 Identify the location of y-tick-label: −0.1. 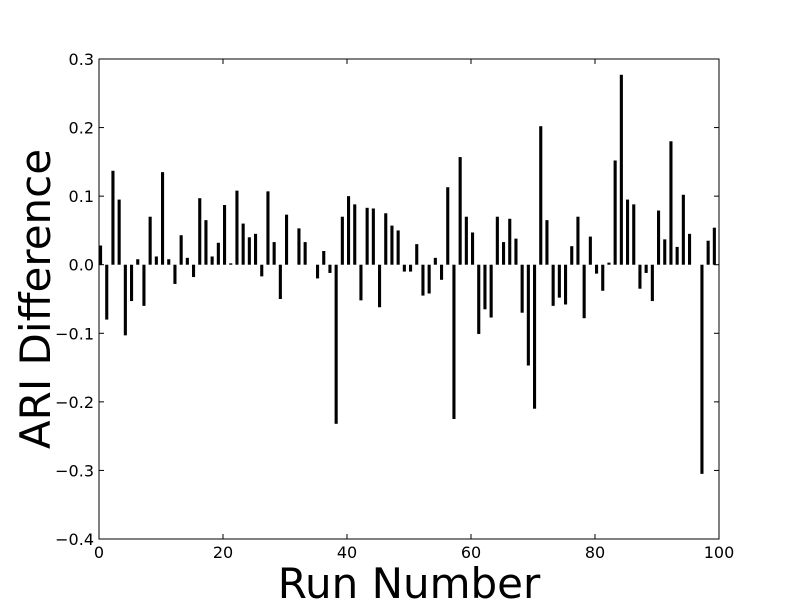
(74, 333).